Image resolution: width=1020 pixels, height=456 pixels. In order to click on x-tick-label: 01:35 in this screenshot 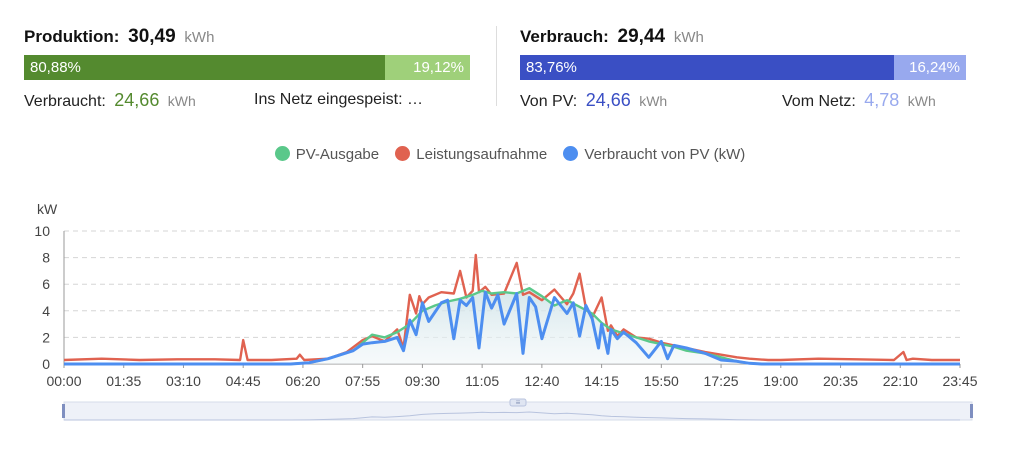, I will do `click(123, 381)`.